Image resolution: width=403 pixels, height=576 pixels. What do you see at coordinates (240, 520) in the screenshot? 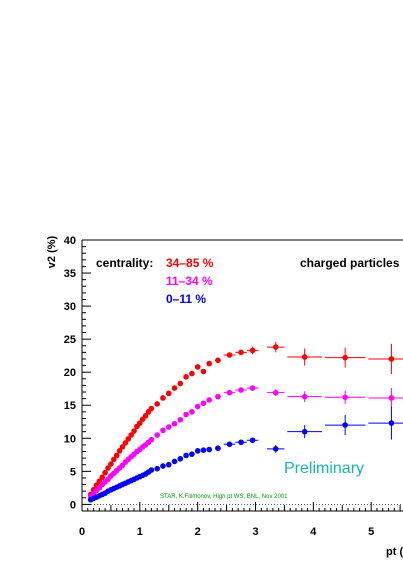
I see `x-axis-ticks: 0 1 2 3 4 5` at bounding box center [240, 520].